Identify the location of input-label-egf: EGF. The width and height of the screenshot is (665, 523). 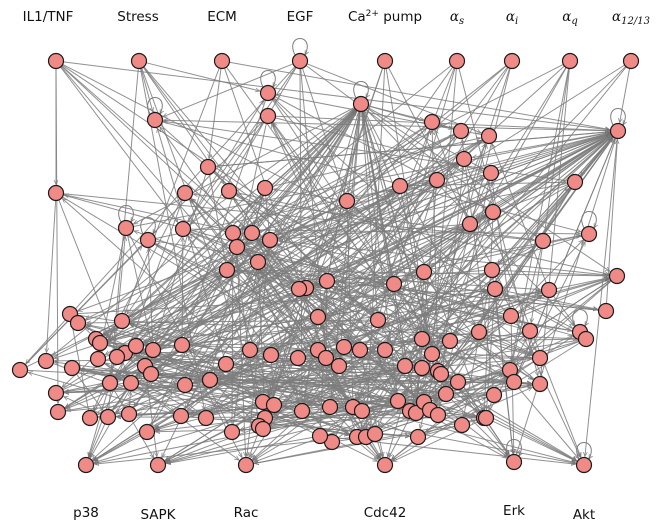
(300, 17).